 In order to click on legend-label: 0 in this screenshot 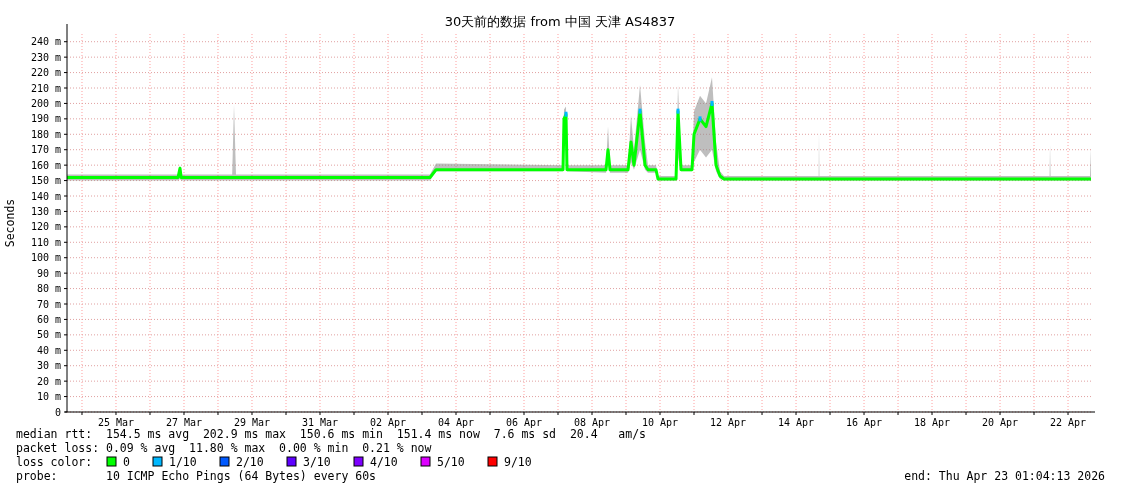, I will do `click(126, 462)`.